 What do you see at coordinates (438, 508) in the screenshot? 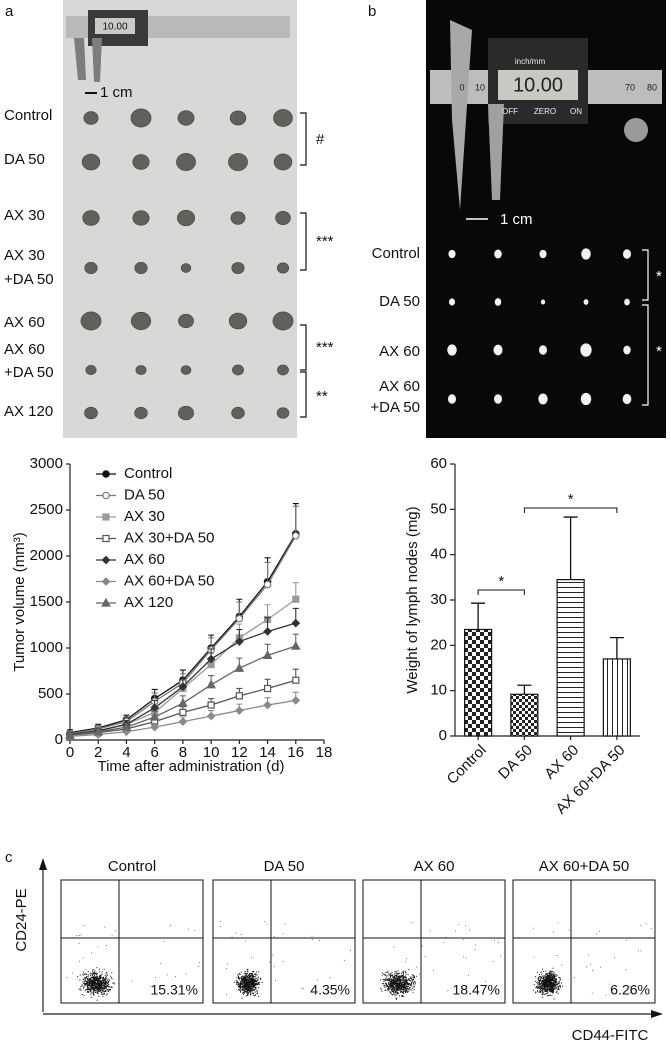
I see `y-tick-label: 50` at bounding box center [438, 508].